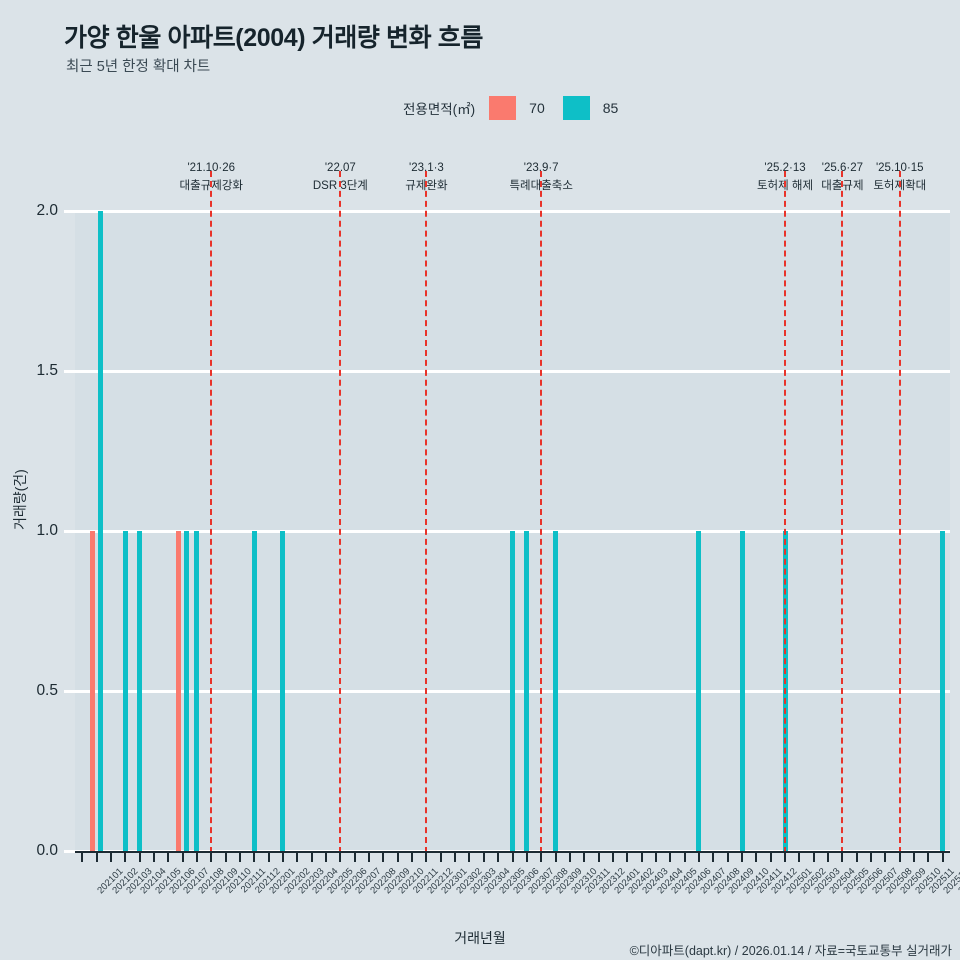 The width and height of the screenshot is (960, 960). What do you see at coordinates (610, 108) in the screenshot?
I see `legend-label-85: 85` at bounding box center [610, 108].